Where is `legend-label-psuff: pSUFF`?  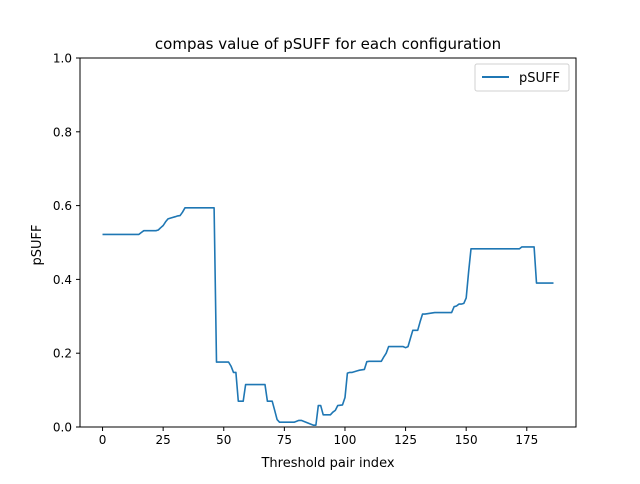 legend-label-psuff: pSUFF is located at coordinates (539, 78).